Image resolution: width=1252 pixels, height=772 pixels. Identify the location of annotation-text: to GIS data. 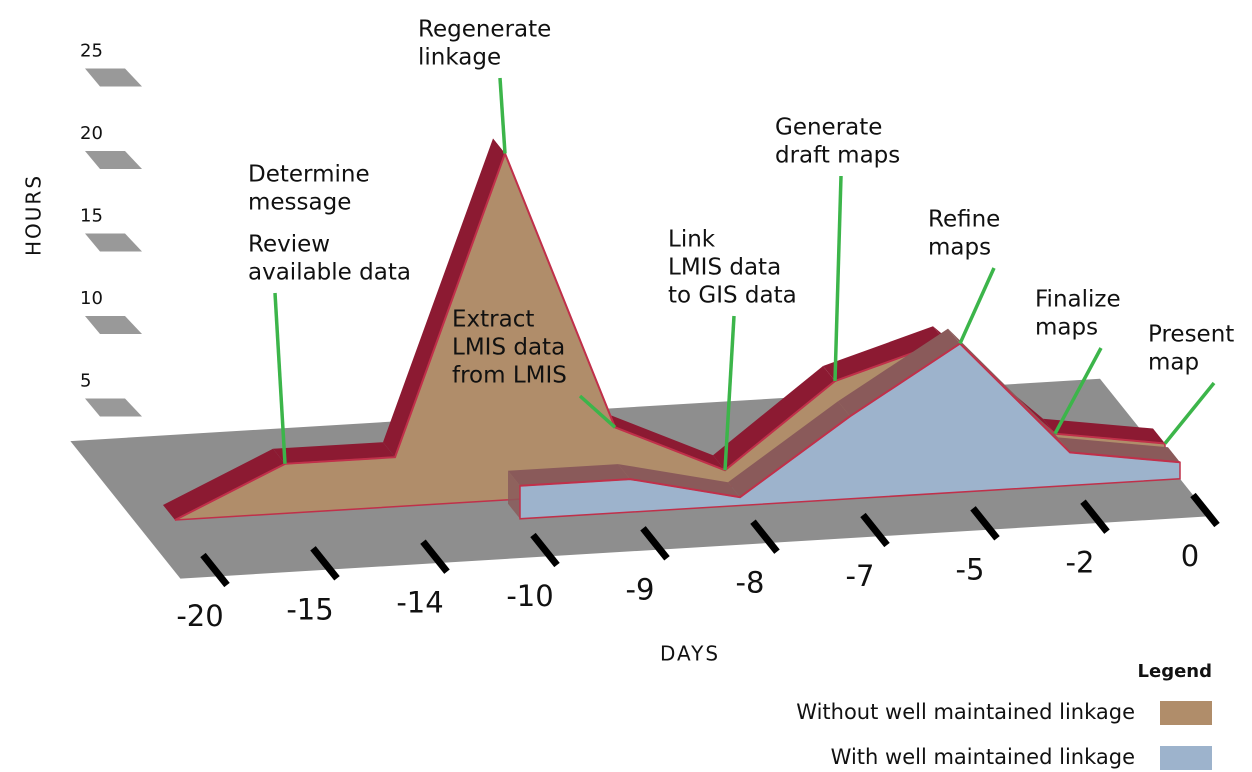
(732, 296).